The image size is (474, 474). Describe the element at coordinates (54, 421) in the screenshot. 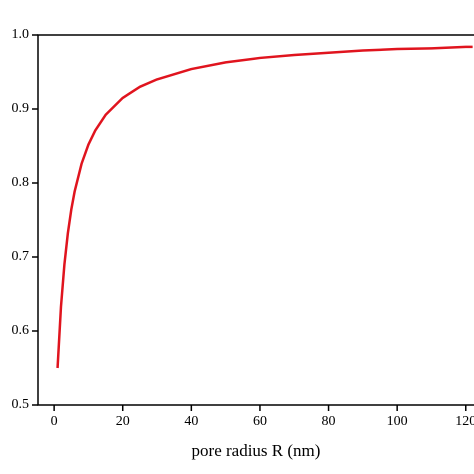

I see `x-tick-label: 0` at that location.